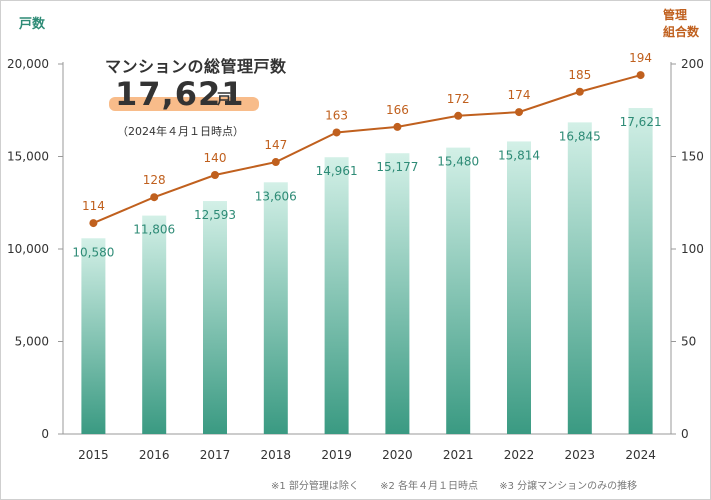 Image resolution: width=711 pixels, height=500 pixels. What do you see at coordinates (180, 94) in the screenshot?
I see `total-number: 17,621` at bounding box center [180, 94].